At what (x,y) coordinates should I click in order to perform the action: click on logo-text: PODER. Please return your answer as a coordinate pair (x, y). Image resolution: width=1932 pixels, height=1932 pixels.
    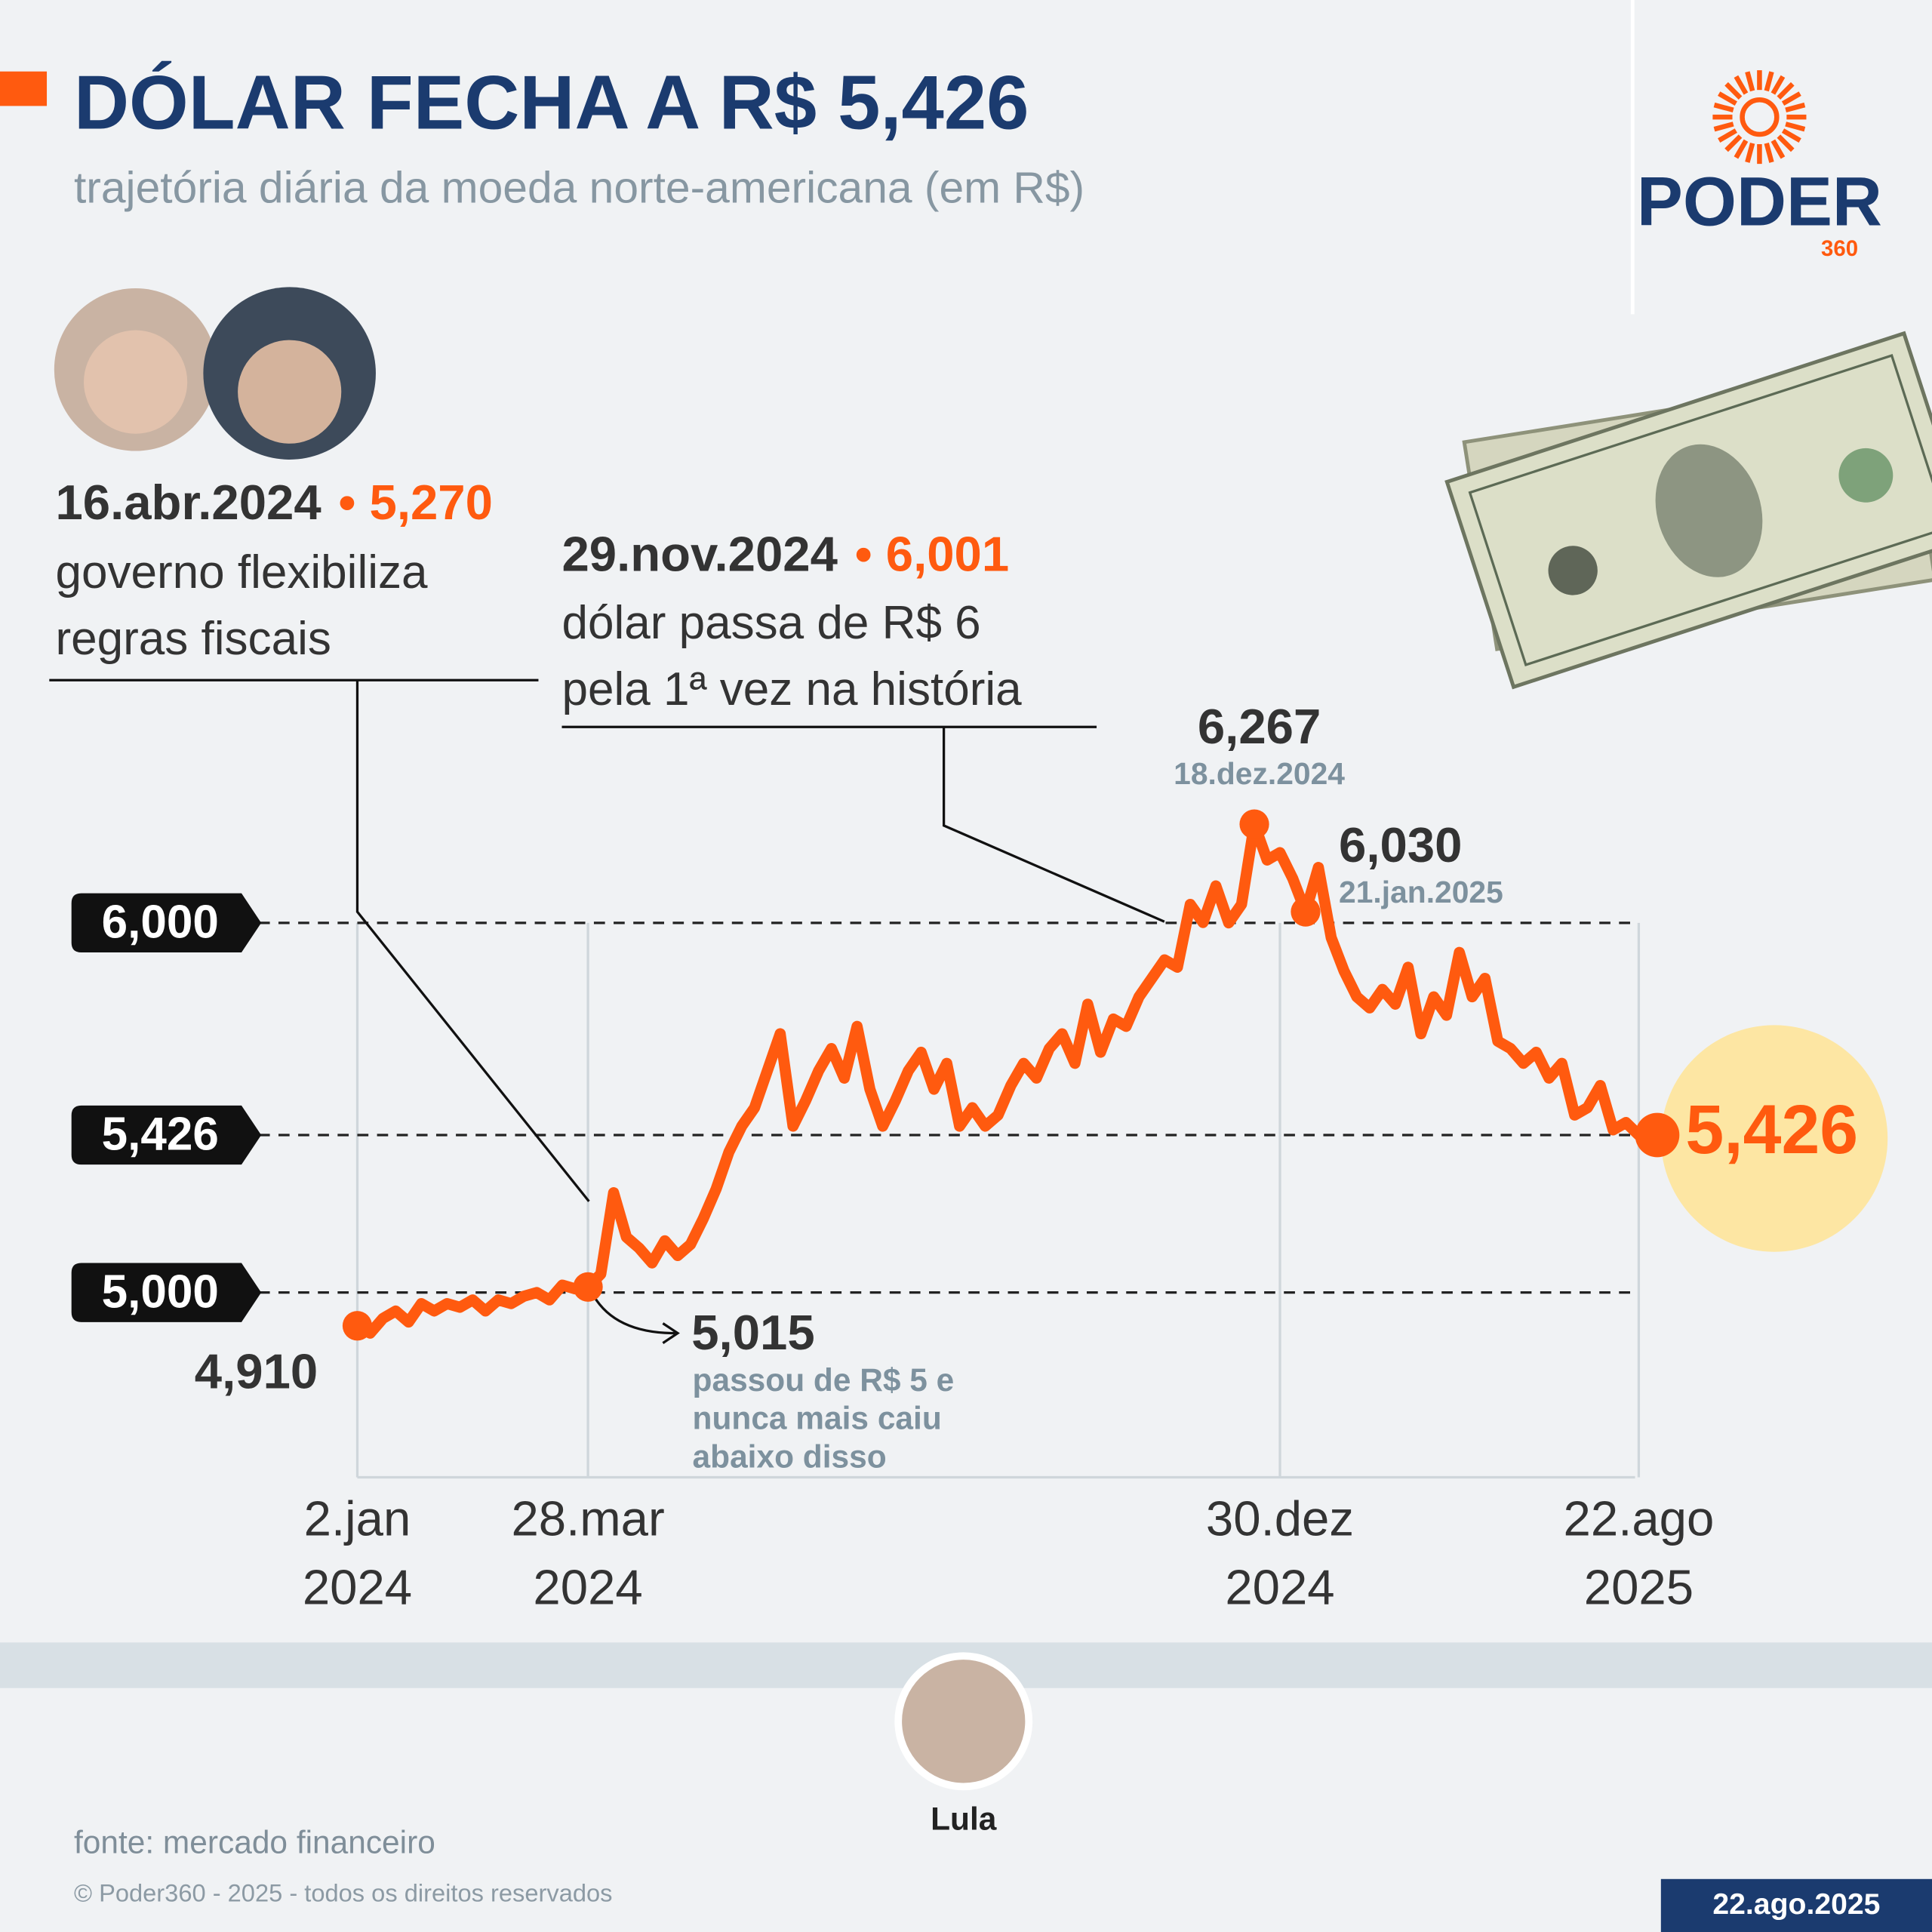
    Looking at the image, I should click on (1759, 201).